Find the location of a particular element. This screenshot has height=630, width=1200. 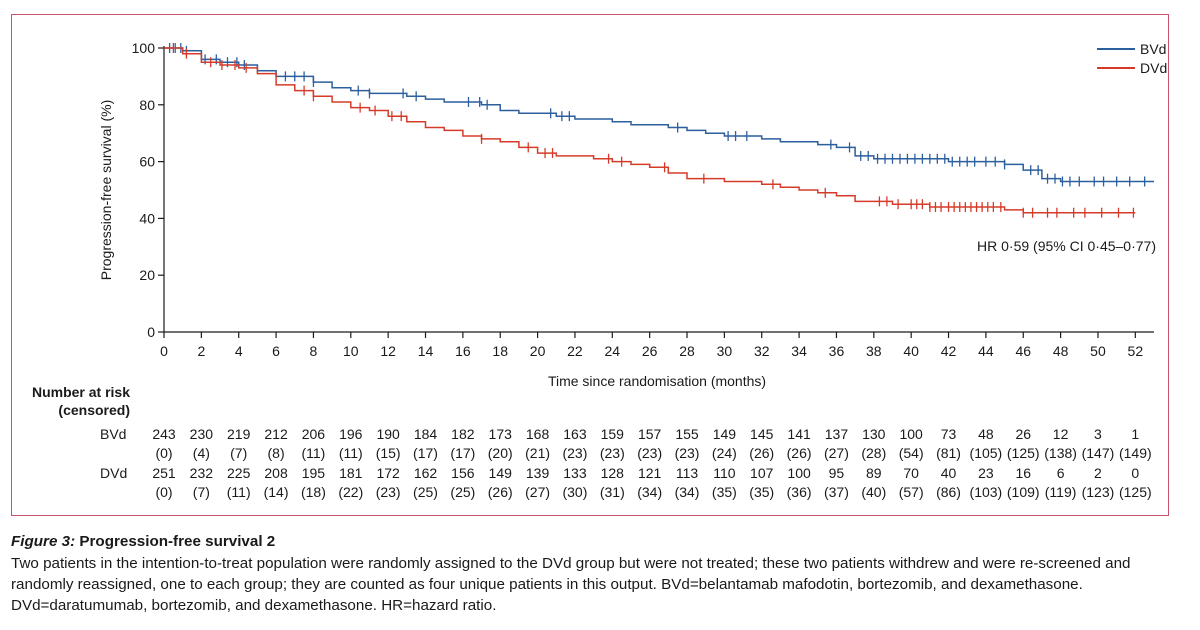

x-tick-label: 28 is located at coordinates (687, 351).